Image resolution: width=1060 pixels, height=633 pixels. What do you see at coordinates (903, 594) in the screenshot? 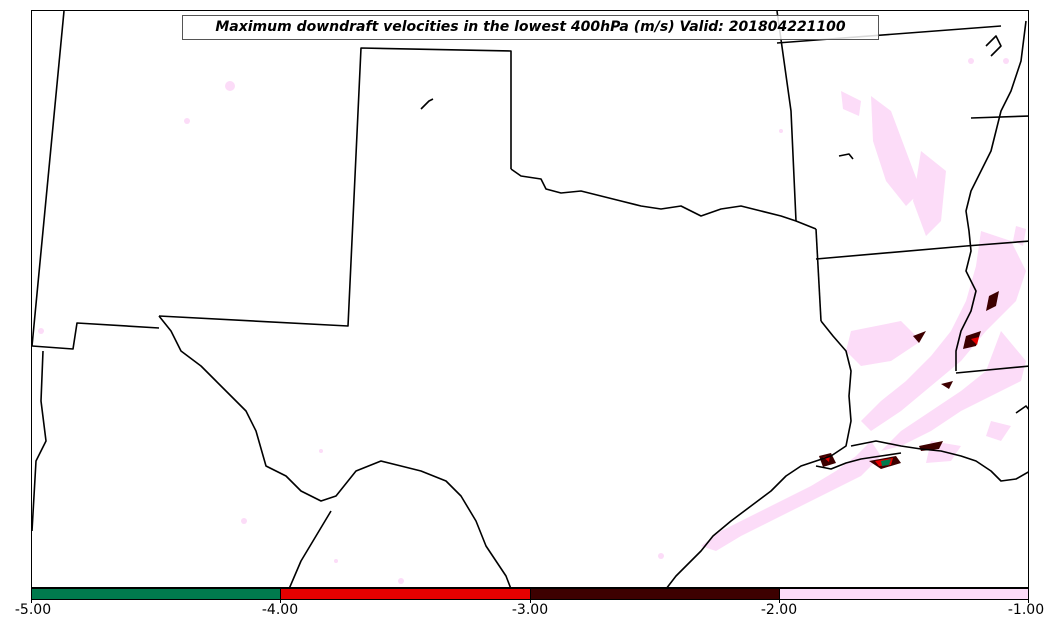
I see `colorbar-segment-pink` at bounding box center [903, 594].